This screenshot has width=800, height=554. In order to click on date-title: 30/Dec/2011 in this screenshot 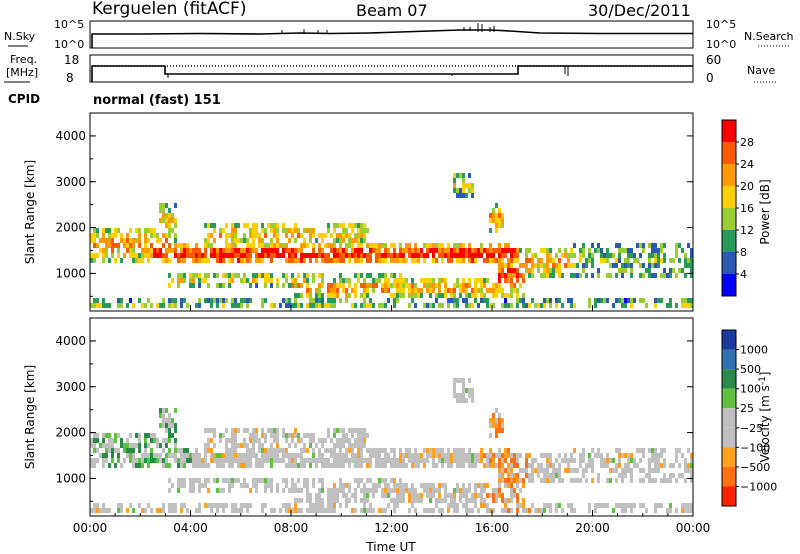, I will do `click(639, 10)`.